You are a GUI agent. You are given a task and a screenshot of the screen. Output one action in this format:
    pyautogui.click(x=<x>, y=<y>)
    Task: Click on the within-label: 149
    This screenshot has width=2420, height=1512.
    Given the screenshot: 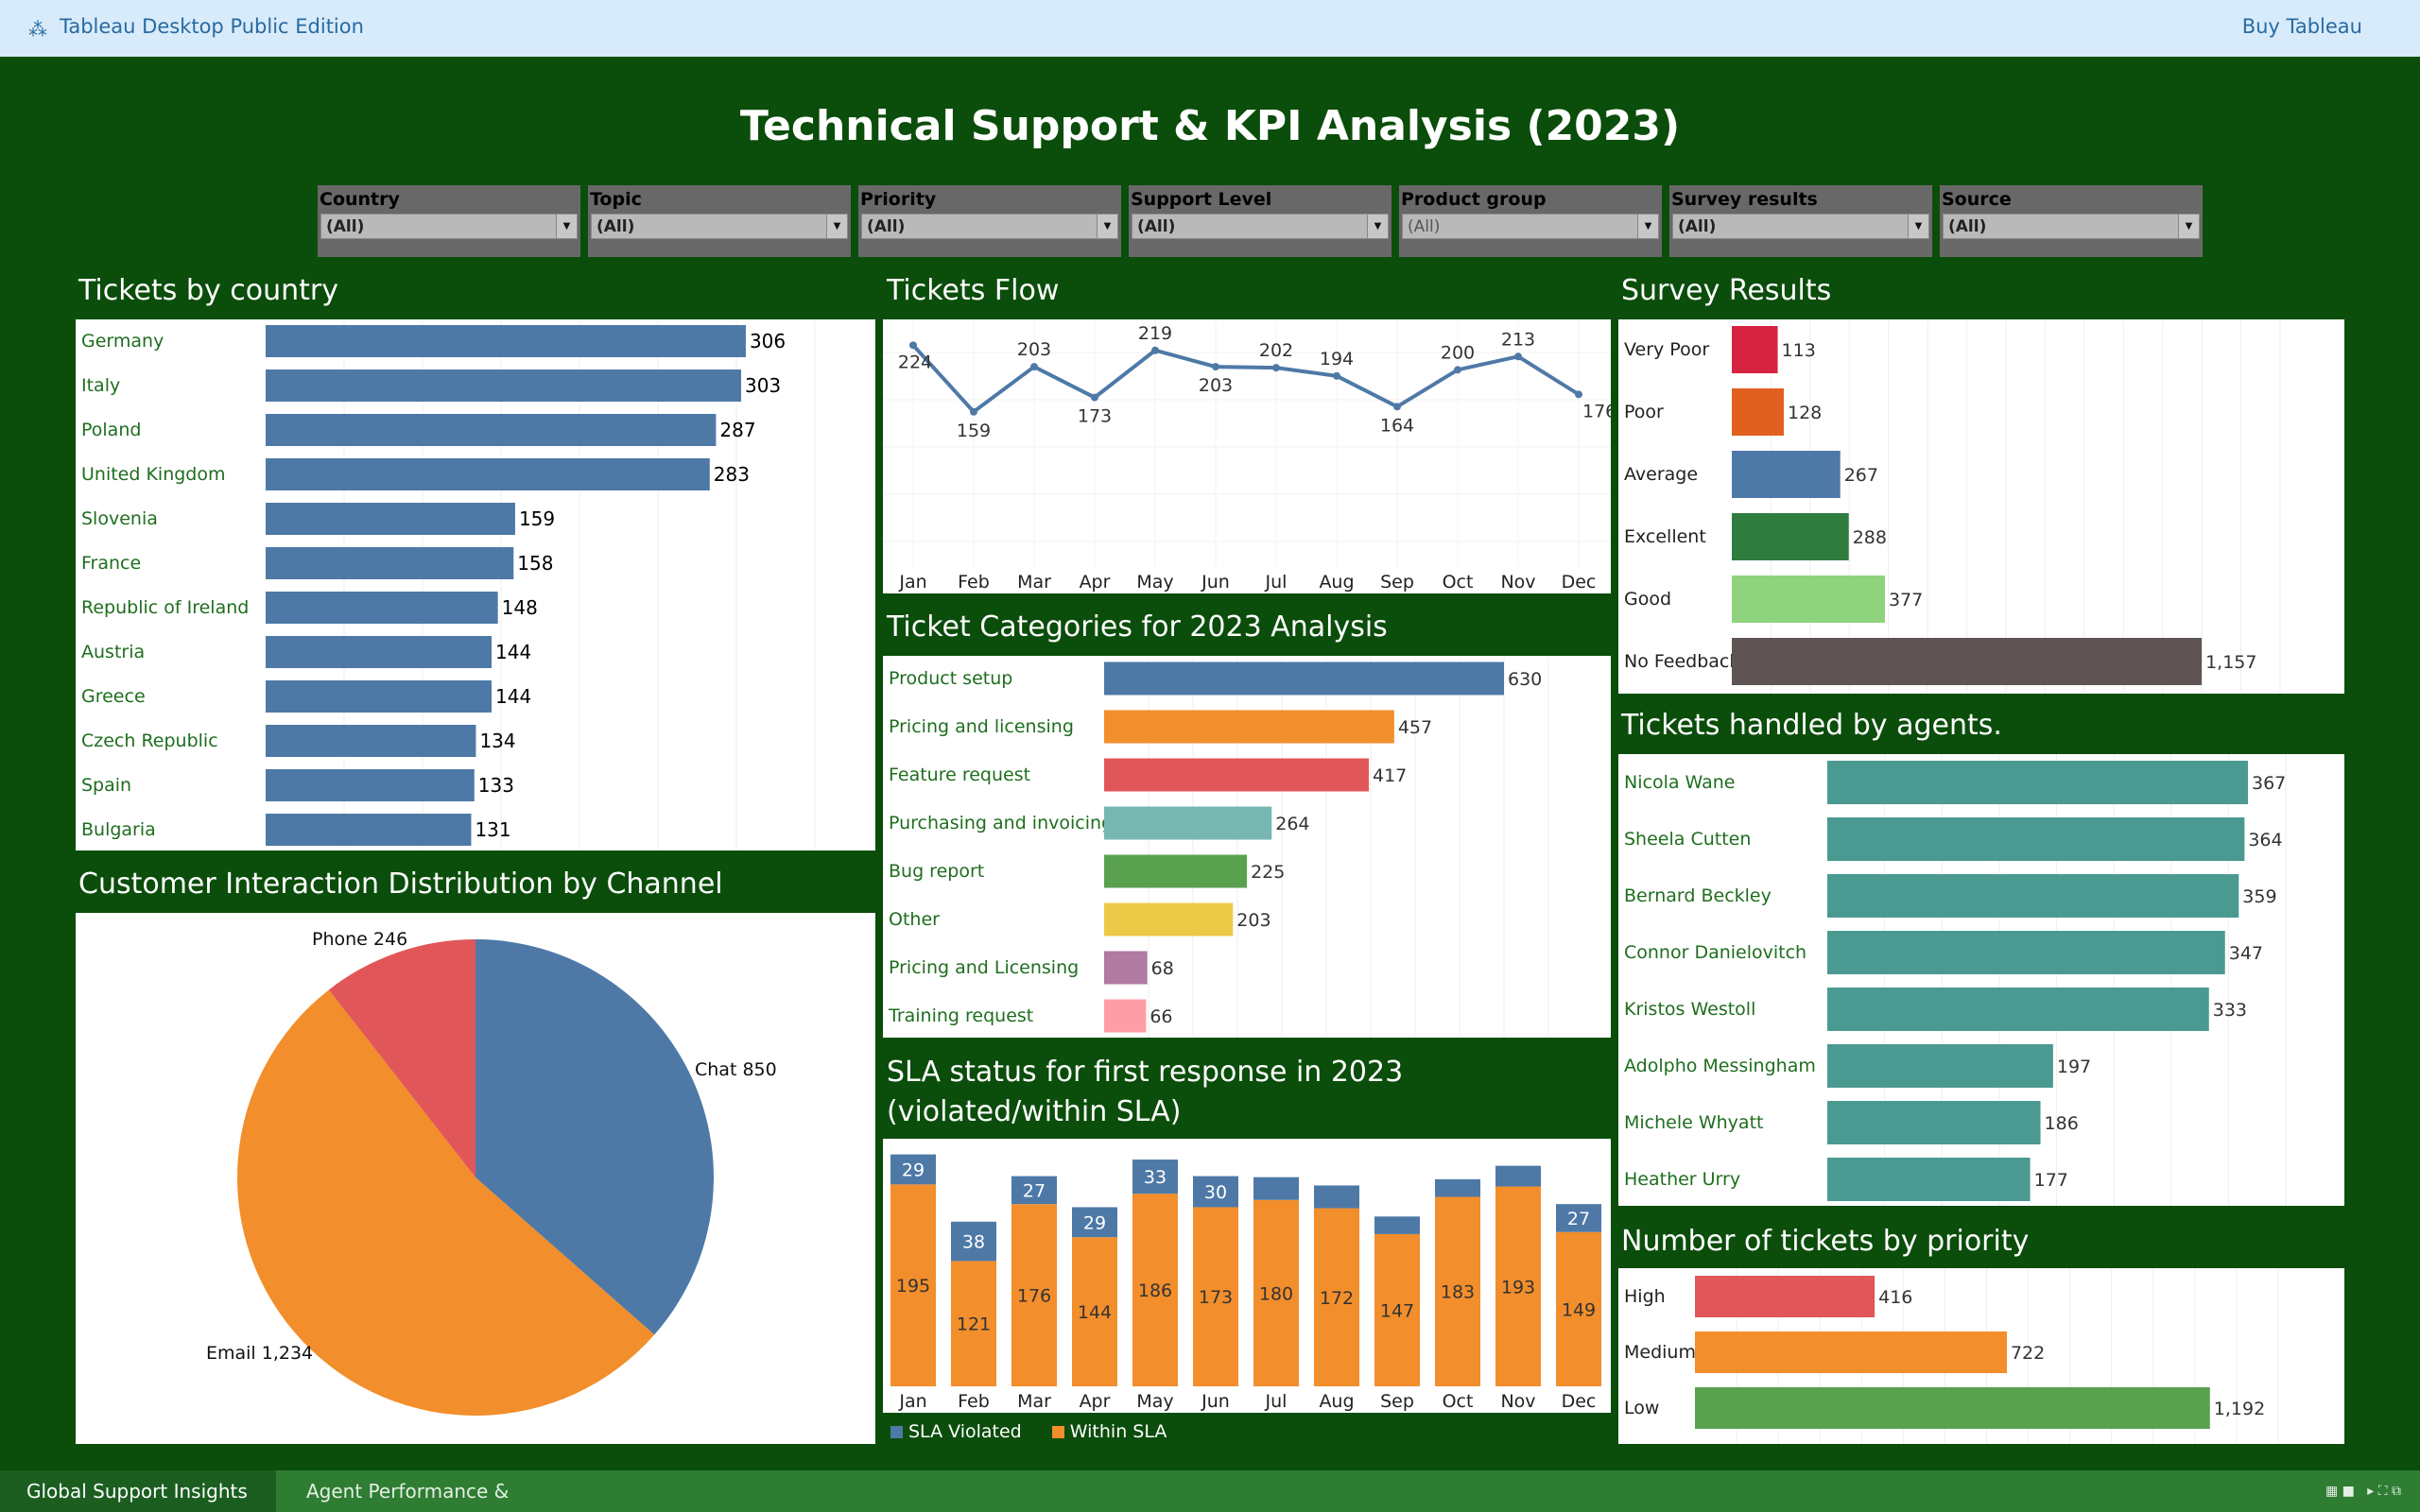 What is the action you would take?
    pyautogui.click(x=1579, y=1309)
    